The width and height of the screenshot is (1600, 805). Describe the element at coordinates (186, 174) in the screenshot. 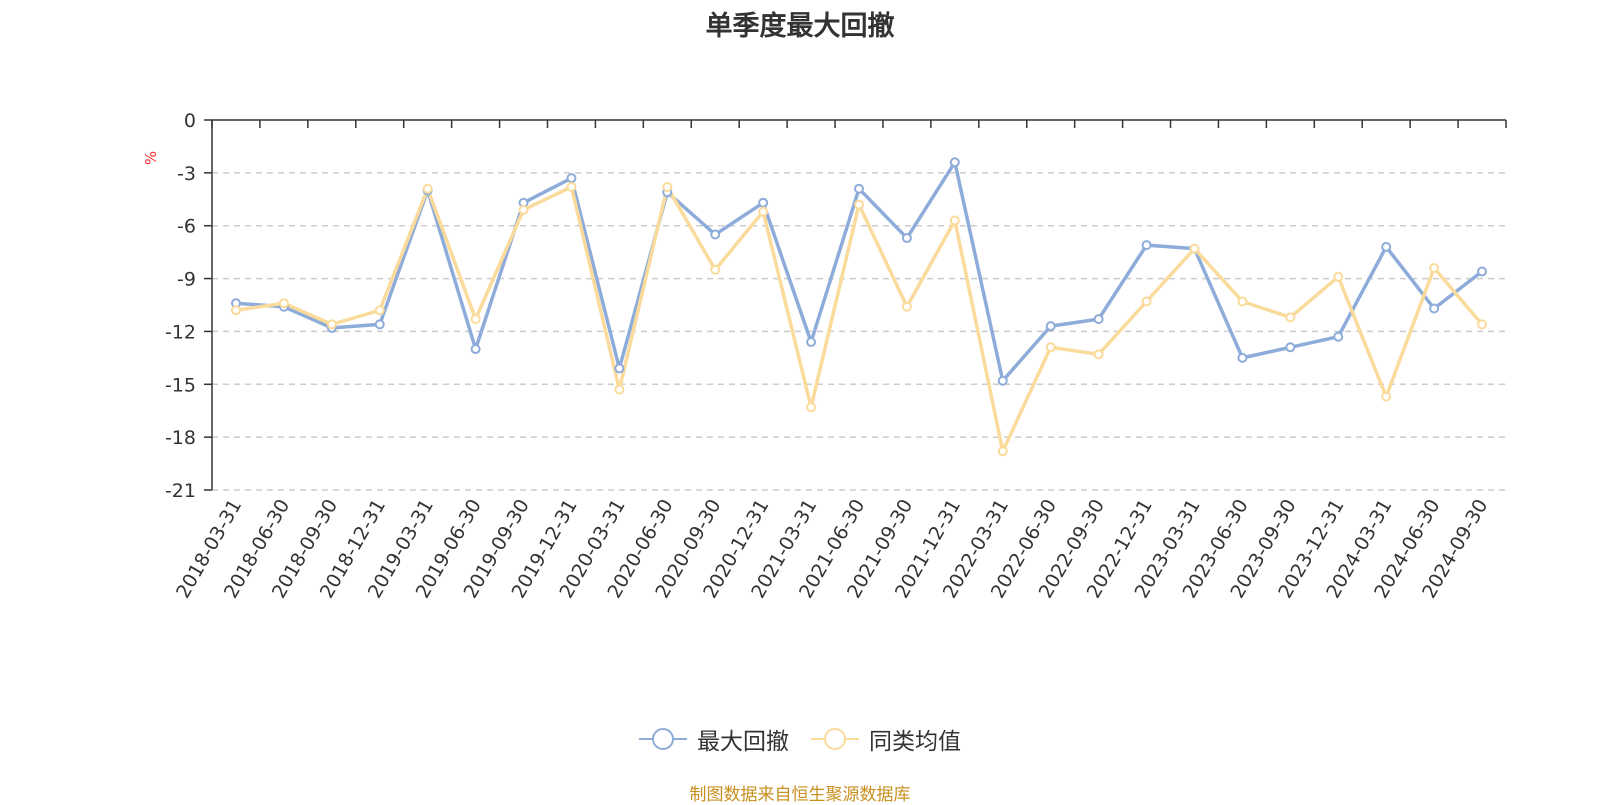

I see `y-tick-label-1: -3` at that location.